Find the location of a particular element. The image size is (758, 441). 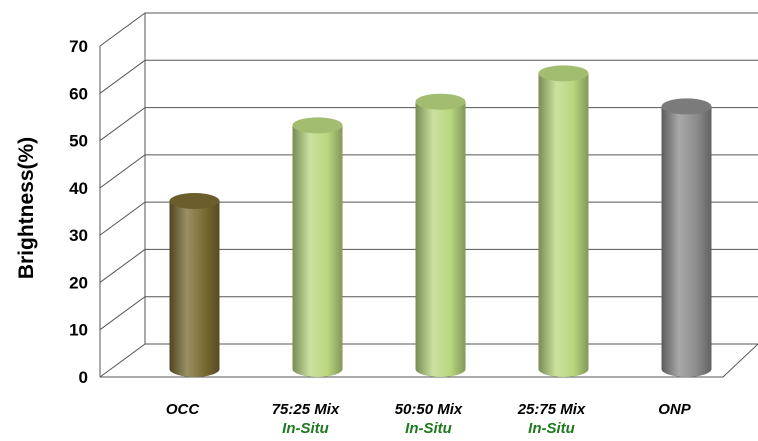

x-tick-label: ONP is located at coordinates (675, 409).